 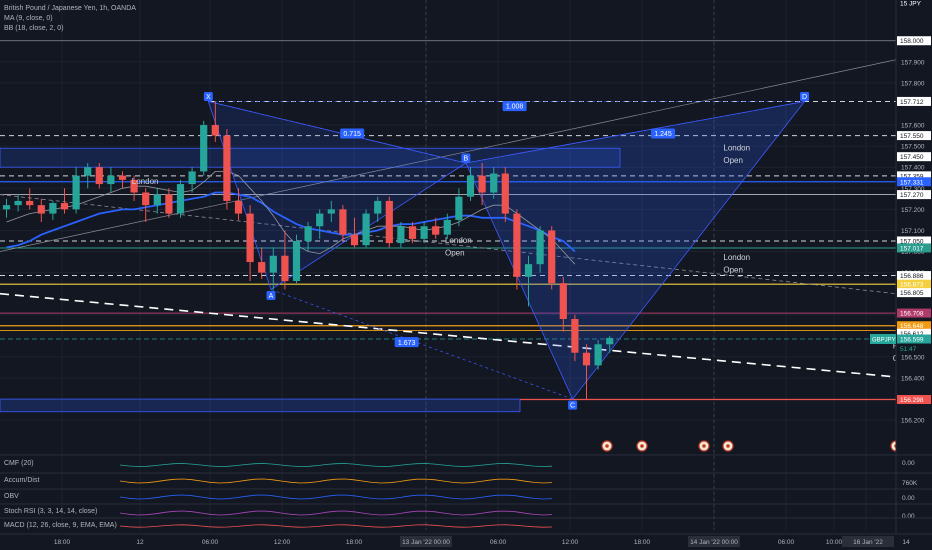 What do you see at coordinates (573, 405) in the screenshot?
I see `harmonic-point-c: C` at bounding box center [573, 405].